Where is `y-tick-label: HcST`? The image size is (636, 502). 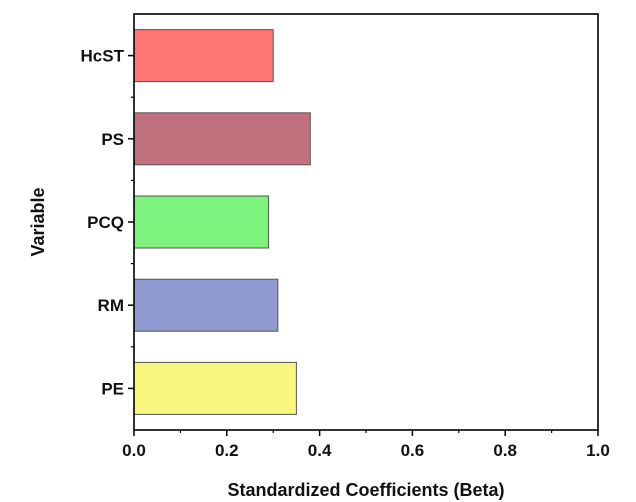 y-tick-label: HcST is located at coordinates (103, 56).